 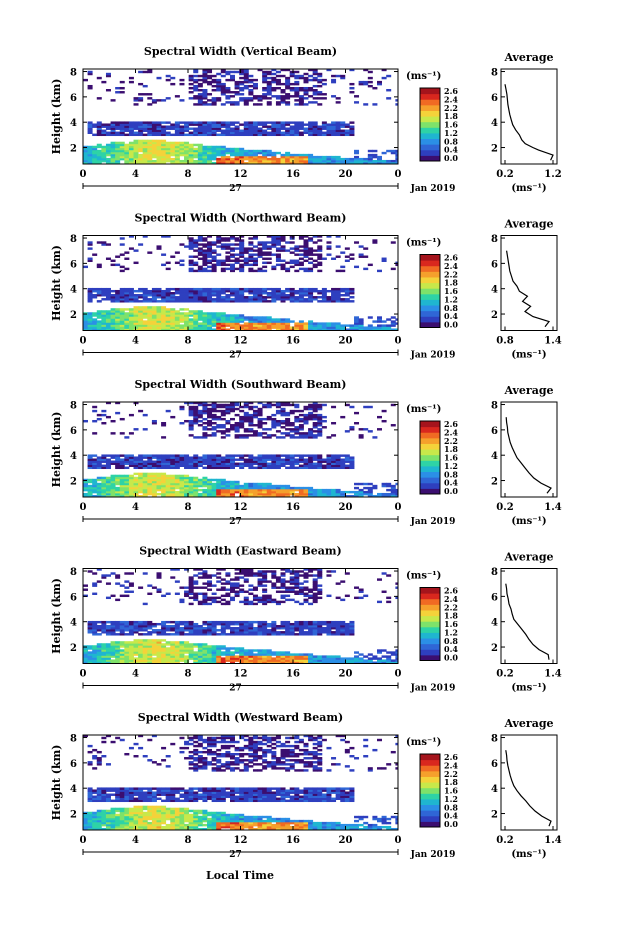 I want to click on colorbar-segment, so click(x=430, y=491).